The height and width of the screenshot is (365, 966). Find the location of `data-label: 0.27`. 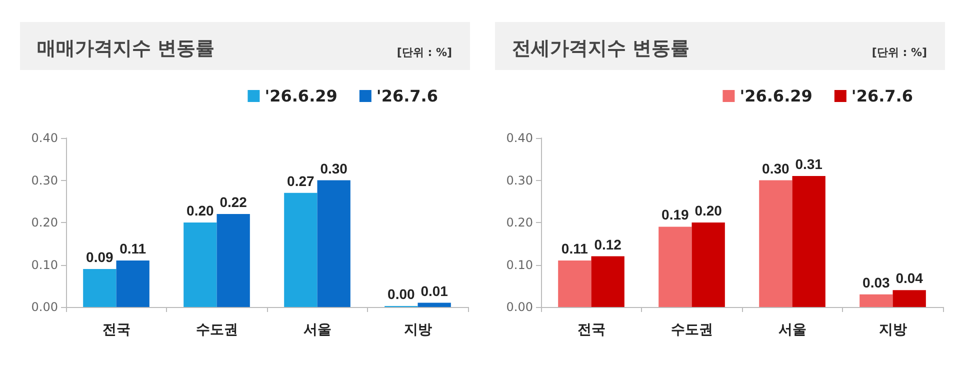

data-label: 0.27 is located at coordinates (301, 180).